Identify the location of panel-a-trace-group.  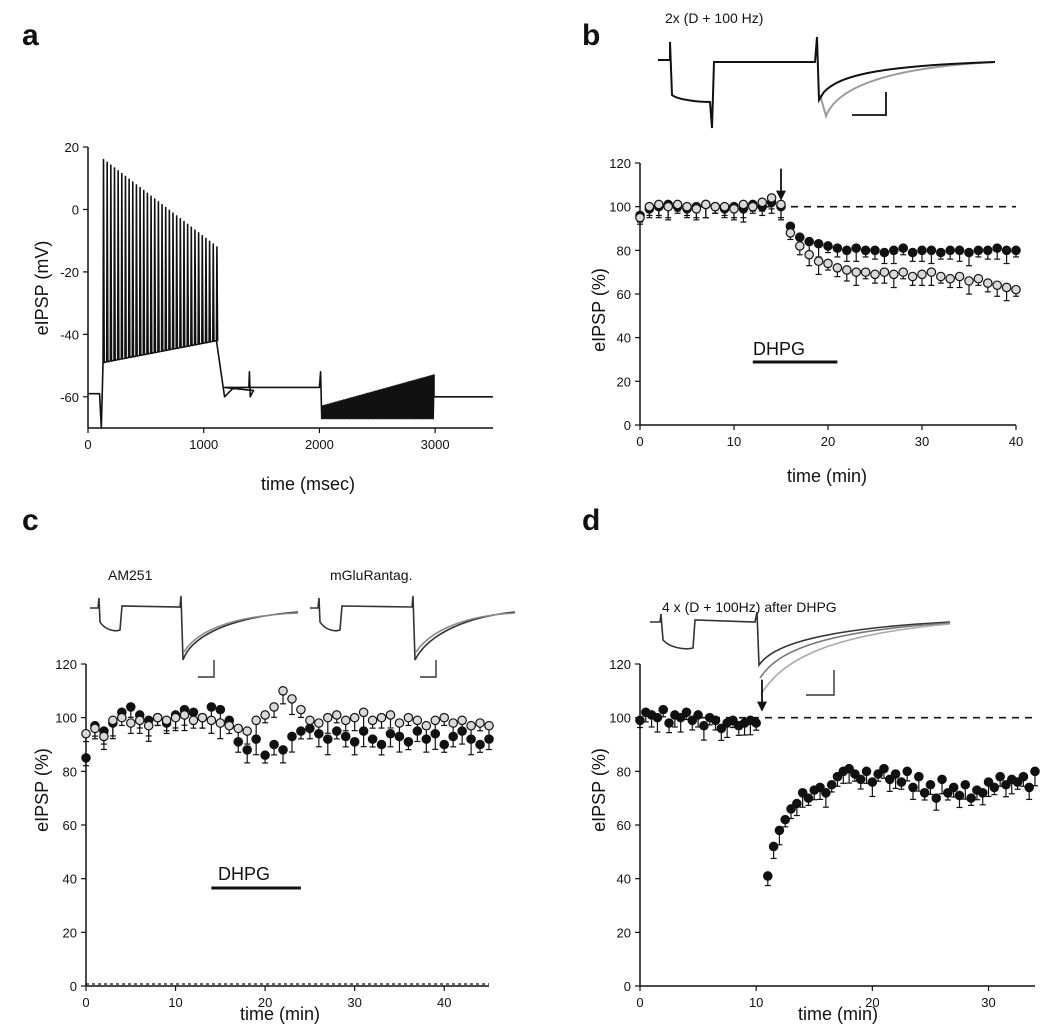
(290, 293).